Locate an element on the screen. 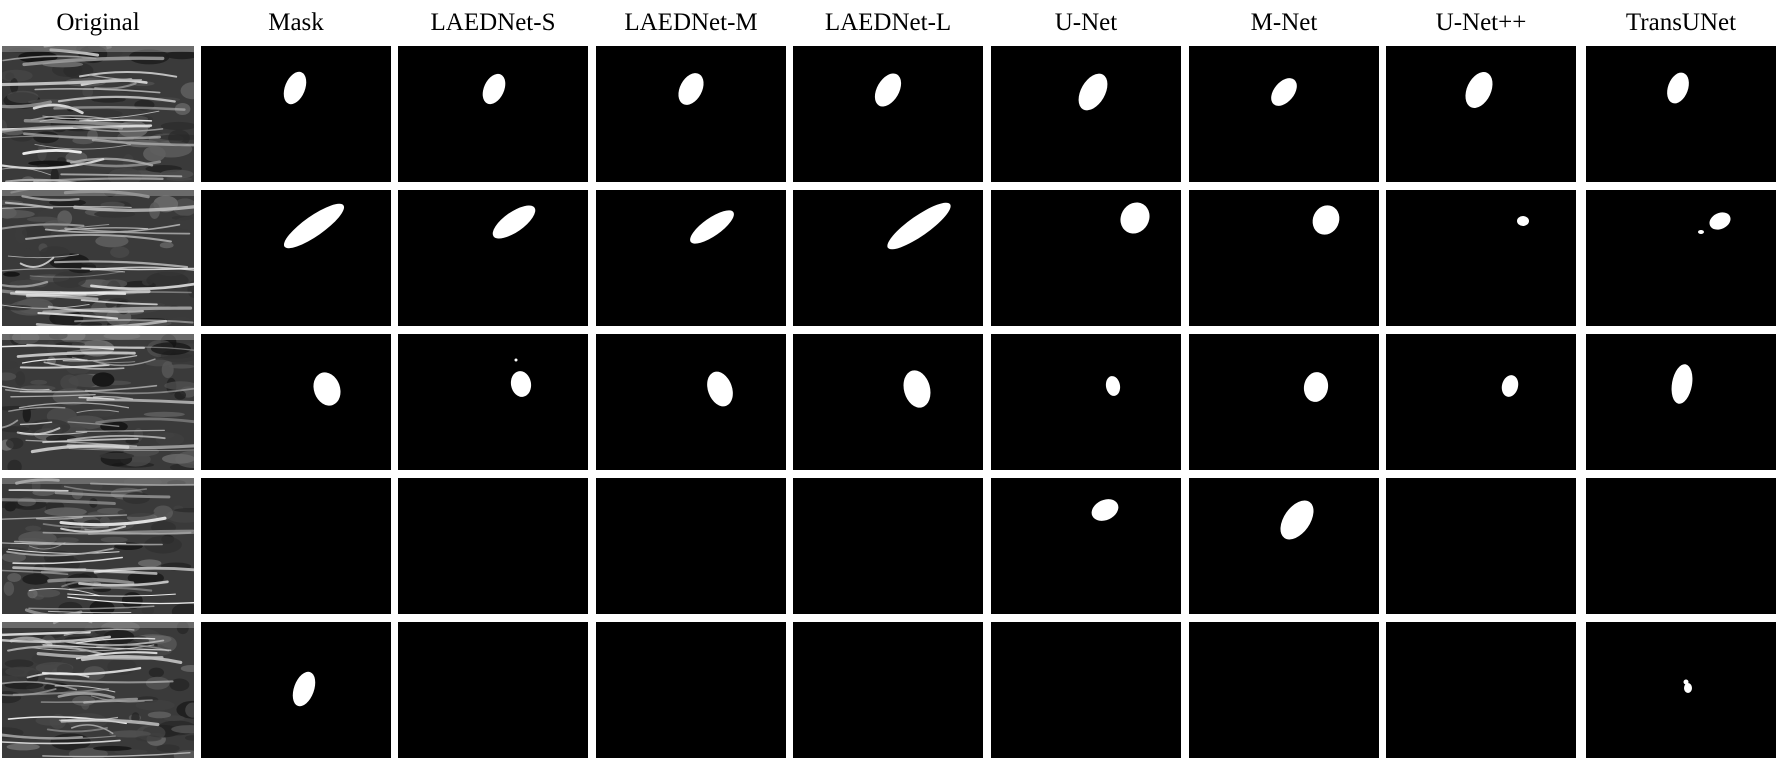 The width and height of the screenshot is (1778, 764). column-header-u-net: U-Net is located at coordinates (1086, 23).